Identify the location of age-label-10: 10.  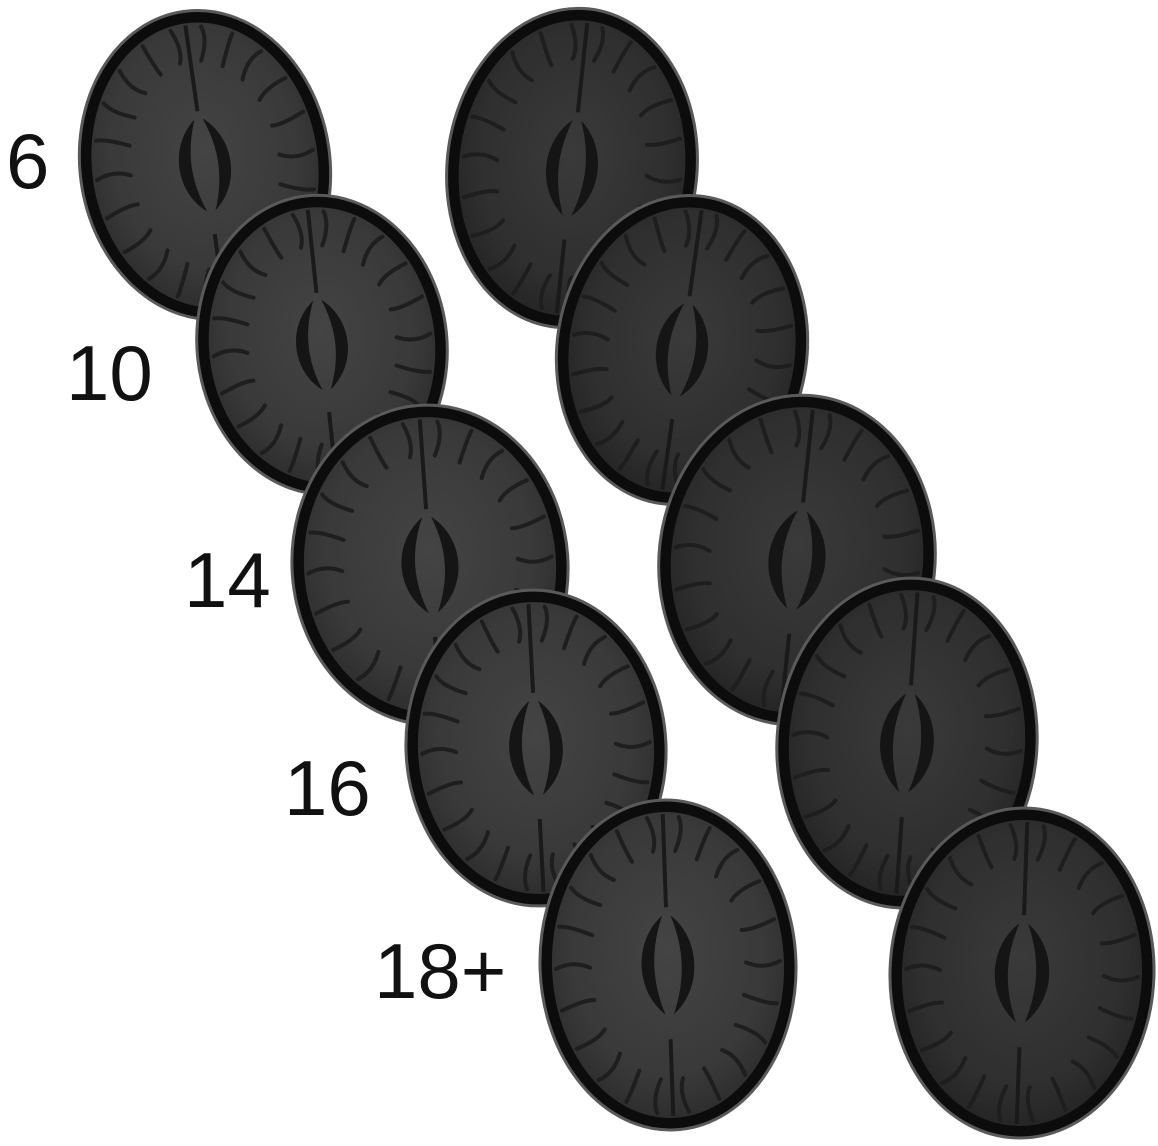
(109, 373).